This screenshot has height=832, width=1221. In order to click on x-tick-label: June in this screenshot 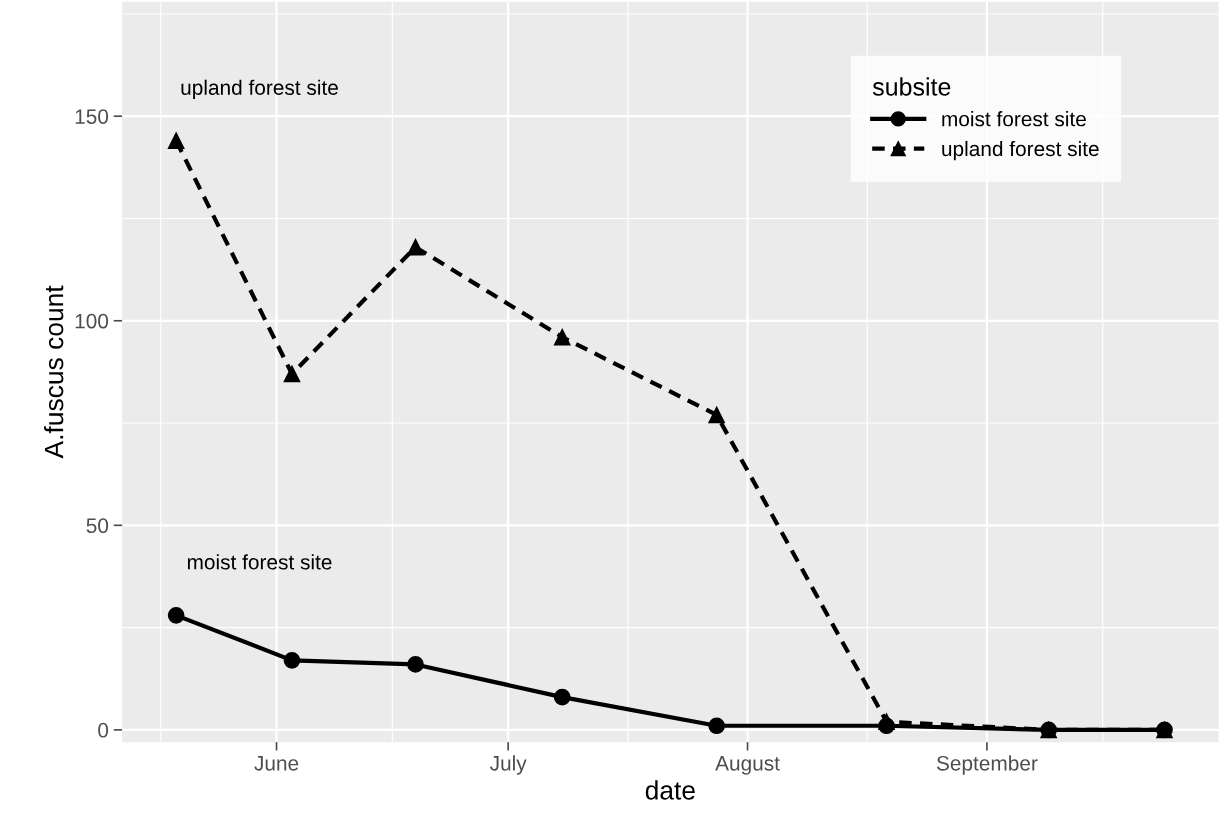, I will do `click(276, 763)`.